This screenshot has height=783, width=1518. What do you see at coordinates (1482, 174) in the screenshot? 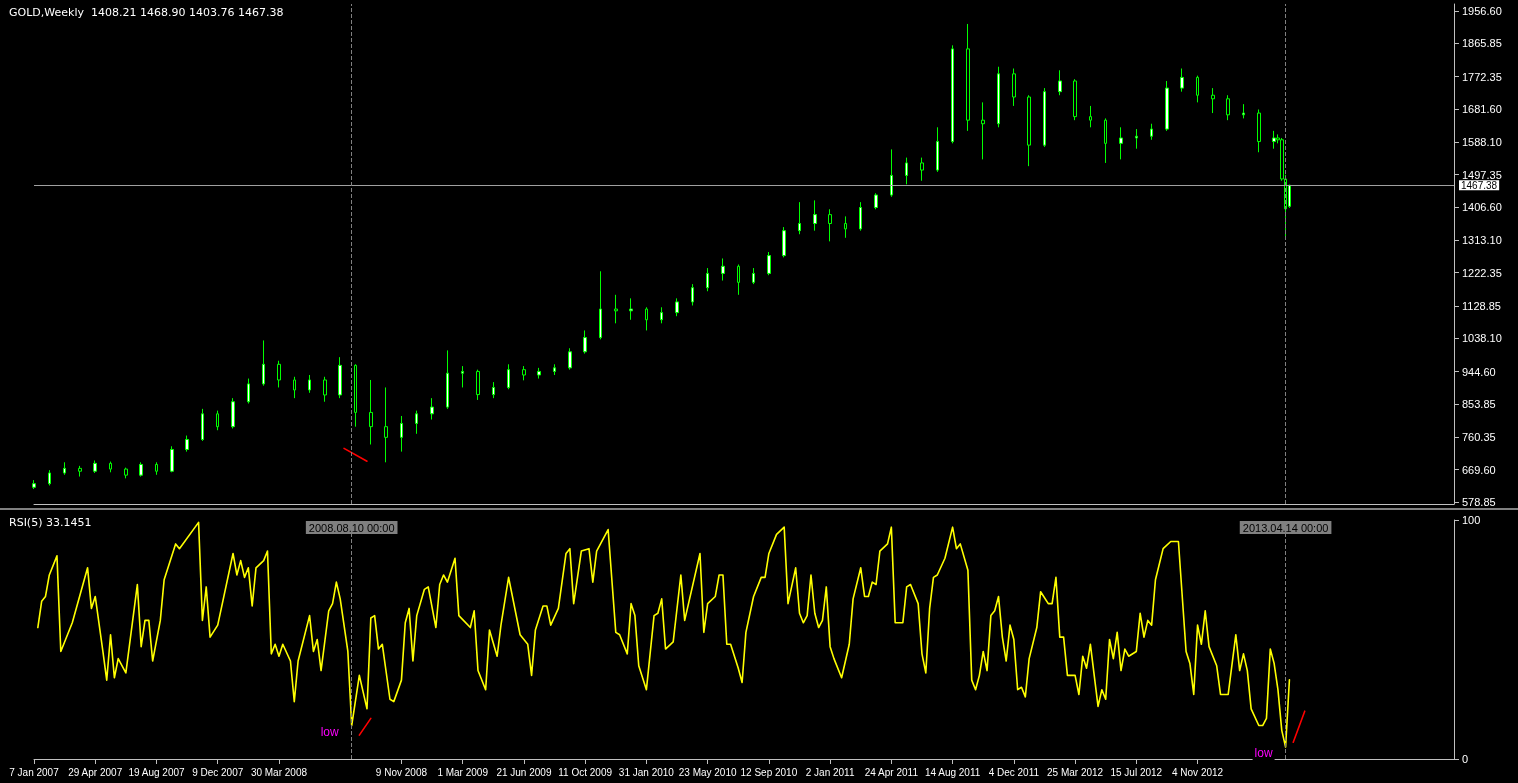
I see `y-tick-label: 1497.35` at bounding box center [1482, 174].